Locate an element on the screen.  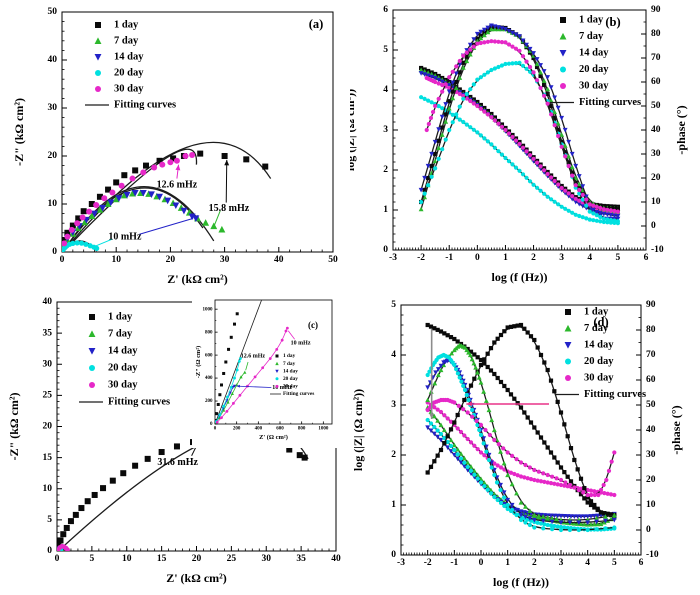
x-axis-label: Z' (Ω cm²) is located at coordinates (273, 437).